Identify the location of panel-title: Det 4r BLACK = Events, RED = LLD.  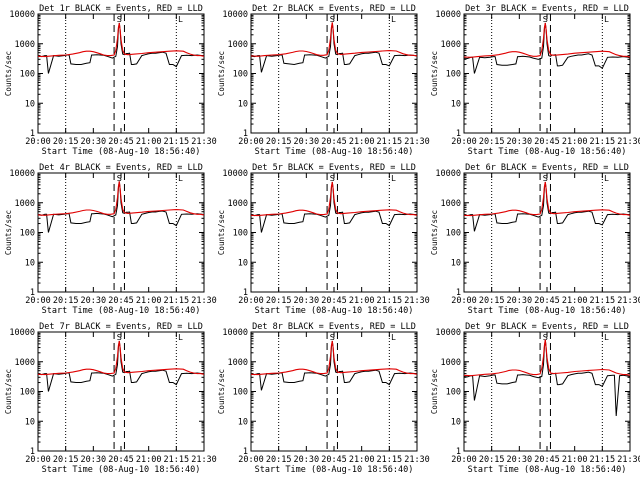
(121, 168).